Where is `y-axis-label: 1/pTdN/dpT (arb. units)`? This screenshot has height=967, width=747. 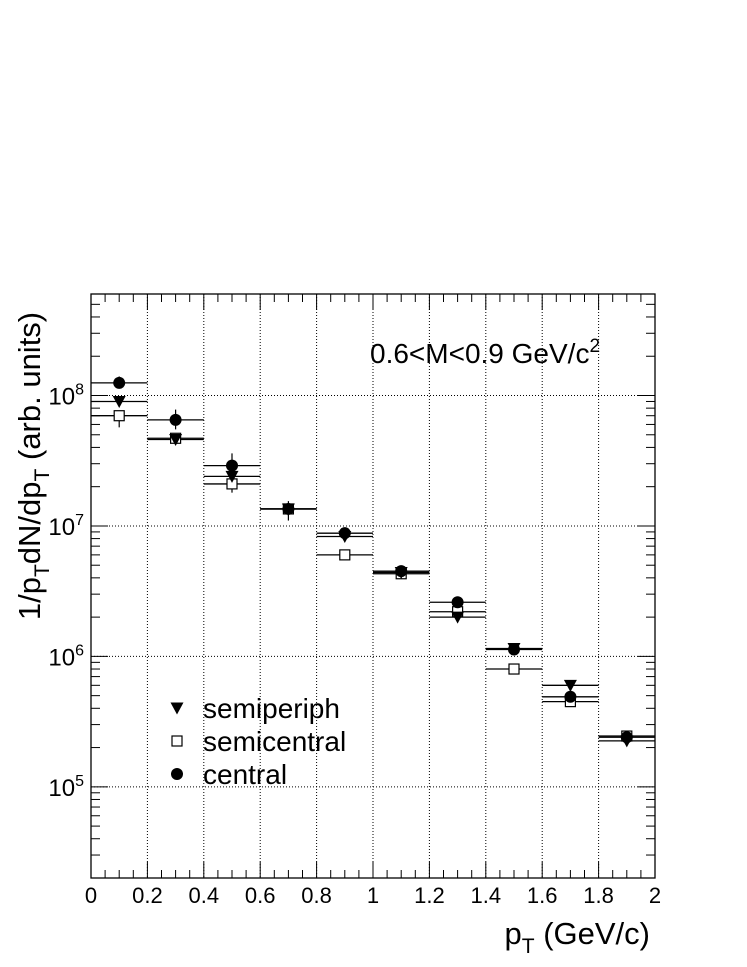 y-axis-label: 1/pTdN/dpT (arb. units) is located at coordinates (33, 466).